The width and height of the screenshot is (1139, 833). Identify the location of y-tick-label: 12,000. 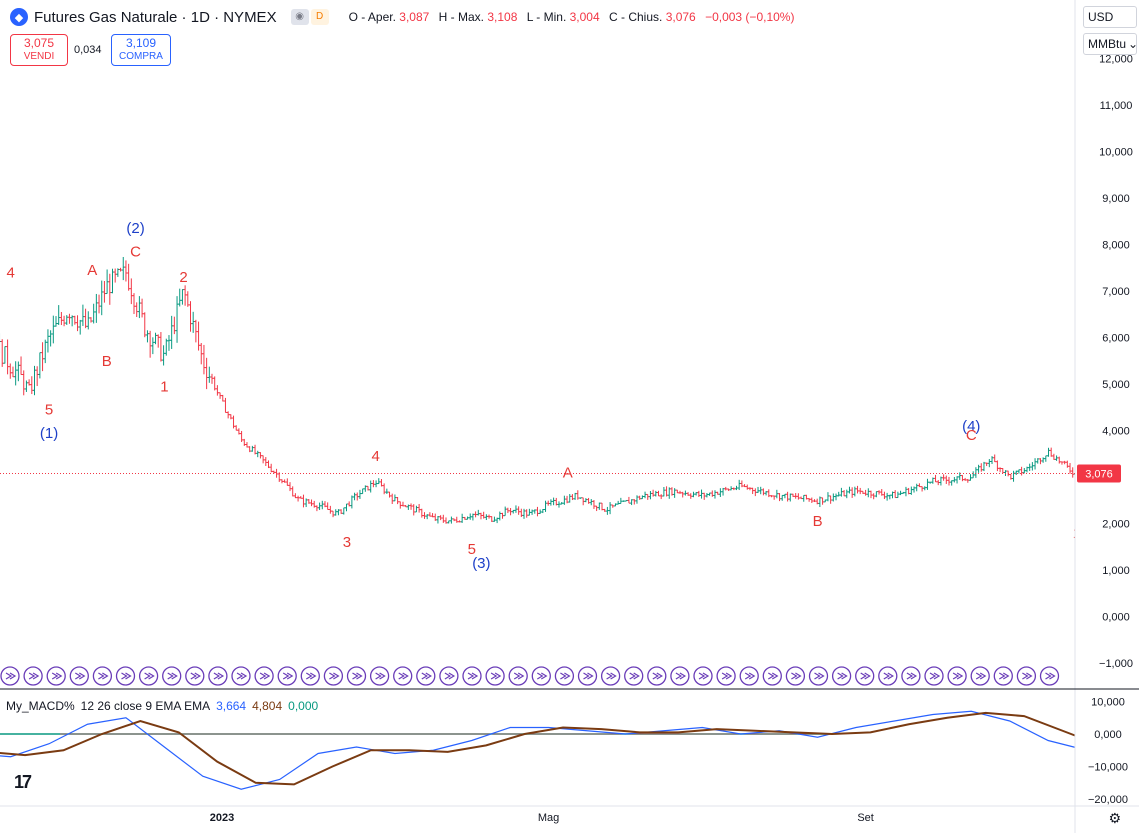
(1116, 60).